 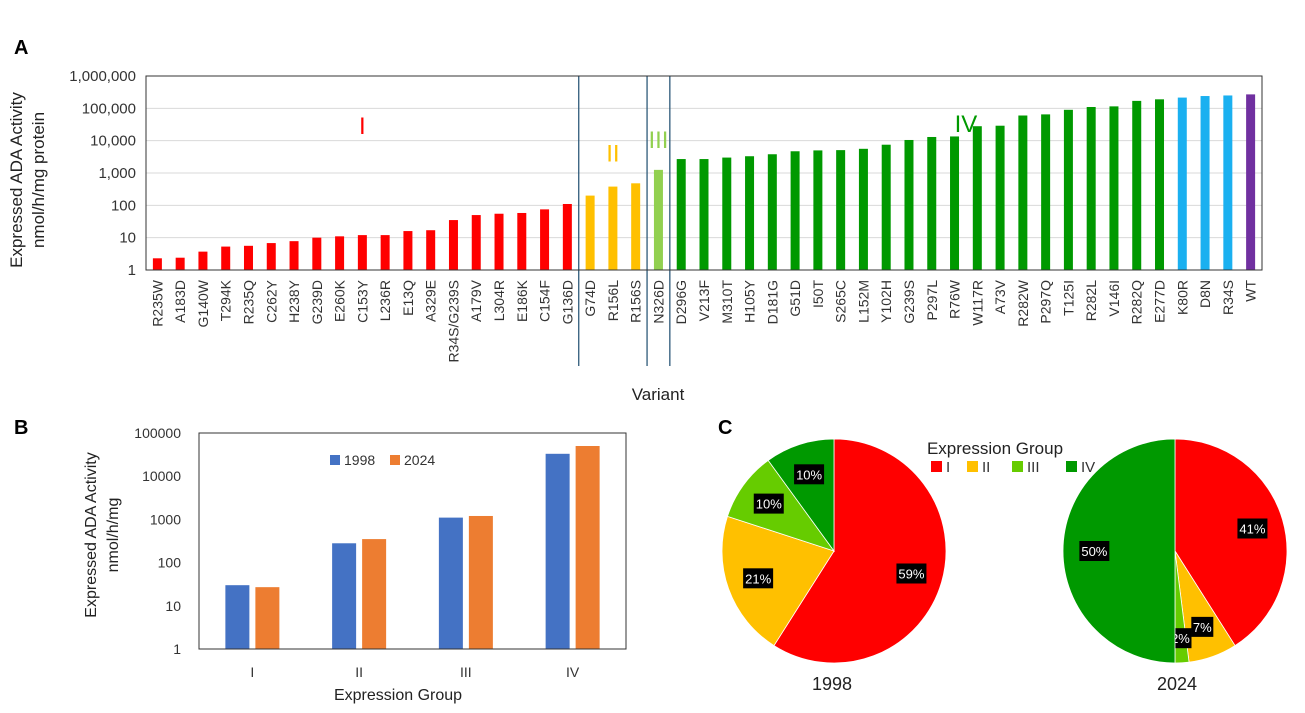 What do you see at coordinates (841, 301) in the screenshot?
I see `x-tick-label: S265C` at bounding box center [841, 301].